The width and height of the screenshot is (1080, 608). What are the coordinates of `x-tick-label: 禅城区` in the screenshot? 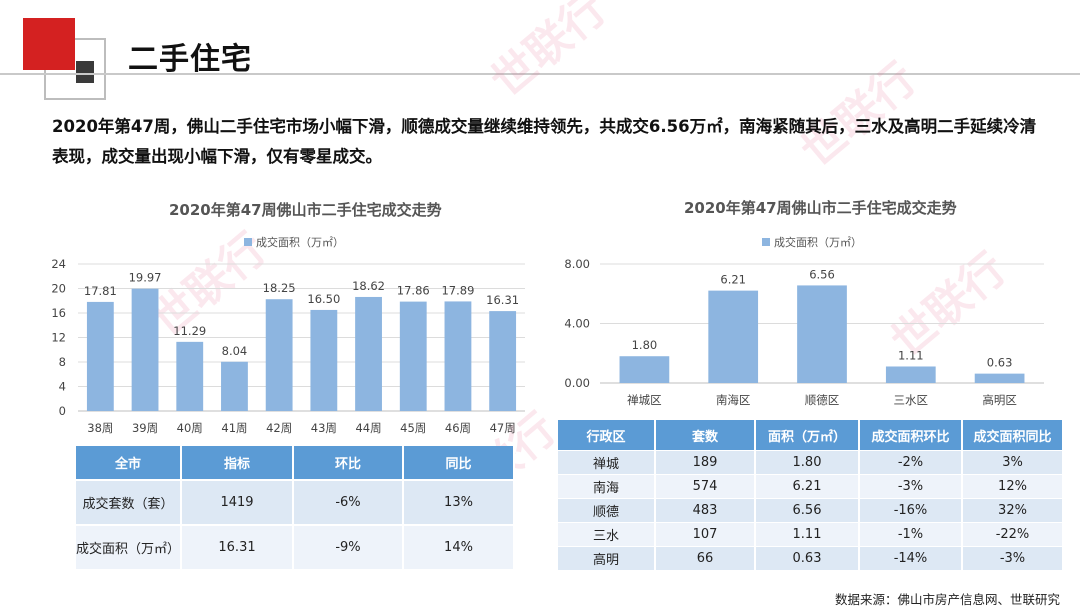 It's located at (644, 400).